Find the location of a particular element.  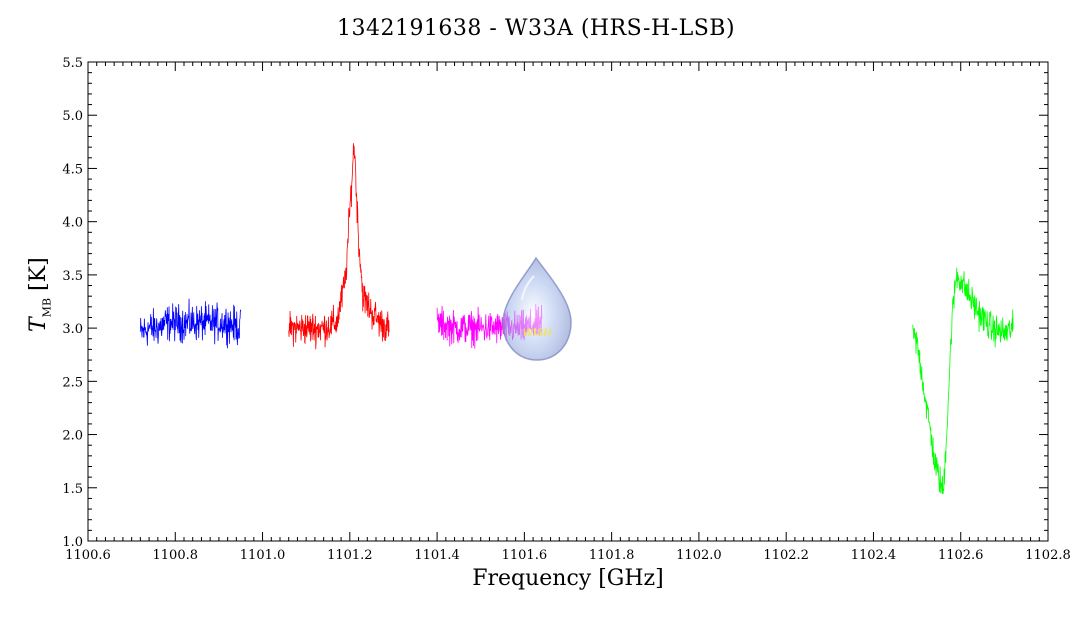

x-tick-label: 1102.0 is located at coordinates (699, 555).